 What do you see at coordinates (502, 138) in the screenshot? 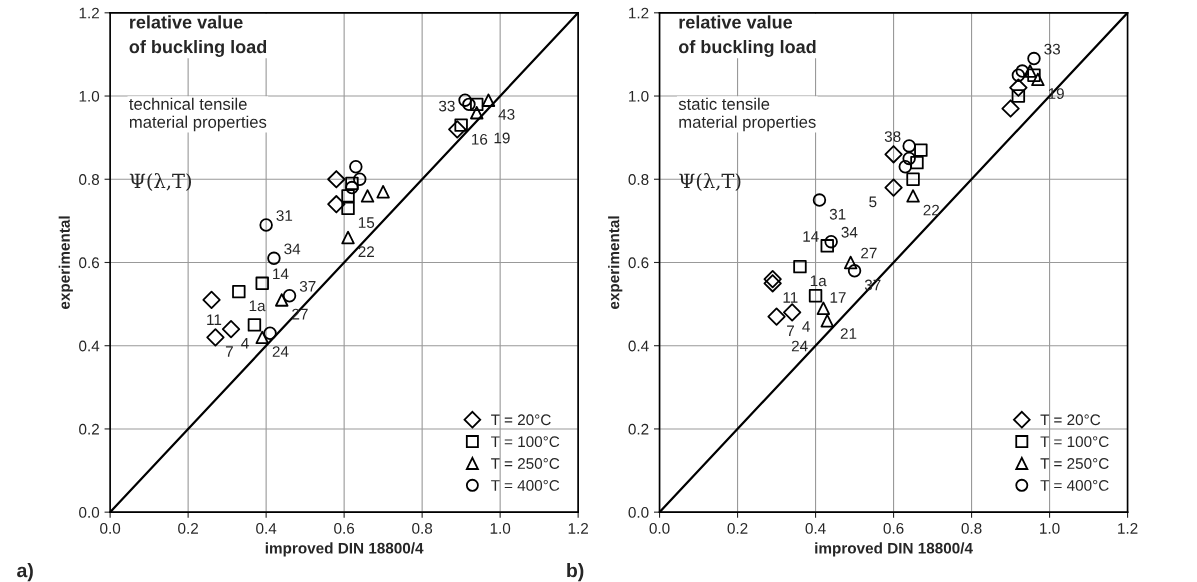
I see `annotation: 19` at bounding box center [502, 138].